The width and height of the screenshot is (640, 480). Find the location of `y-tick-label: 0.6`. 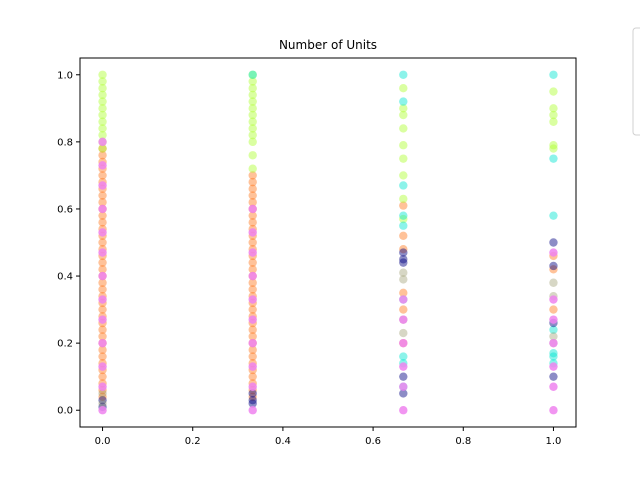

y-tick-label: 0.6 is located at coordinates (65, 209).